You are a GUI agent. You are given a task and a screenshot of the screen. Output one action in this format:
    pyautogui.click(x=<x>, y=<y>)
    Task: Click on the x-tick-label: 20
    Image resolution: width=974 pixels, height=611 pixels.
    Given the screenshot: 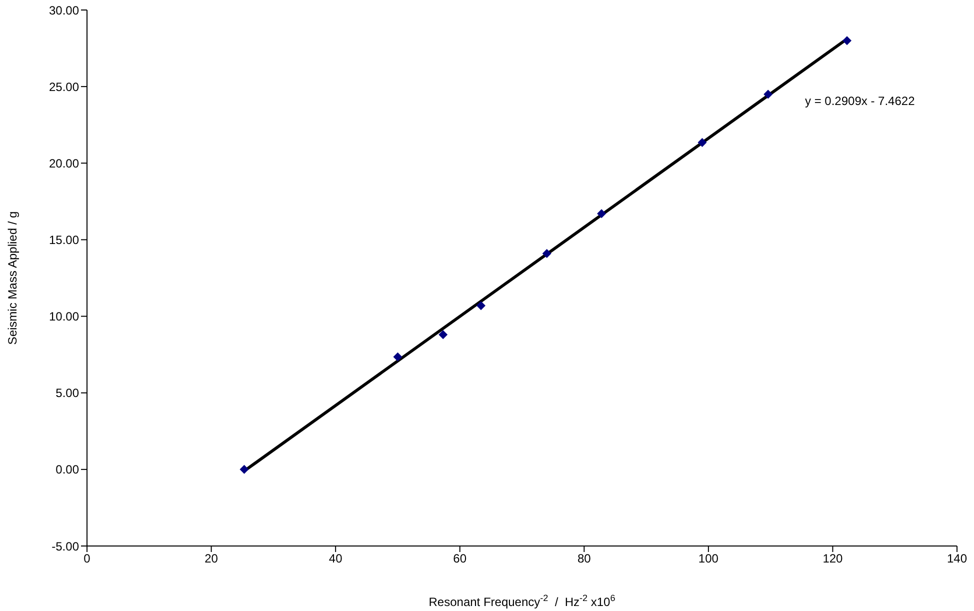 What is the action you would take?
    pyautogui.click(x=211, y=559)
    